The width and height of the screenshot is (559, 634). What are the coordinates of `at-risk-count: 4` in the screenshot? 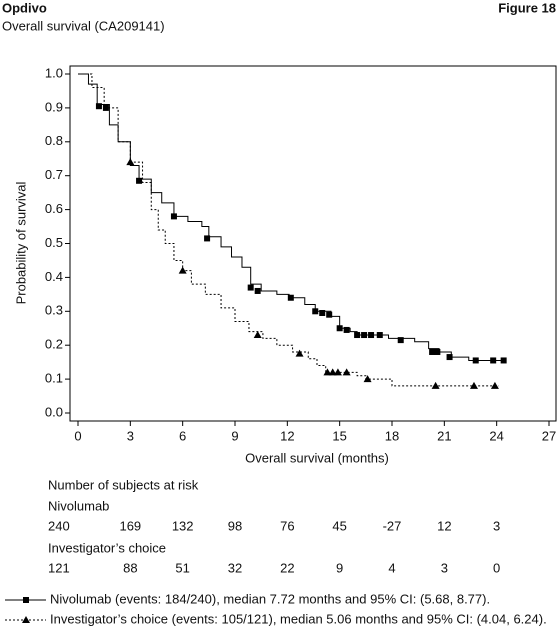 It's located at (391, 567).